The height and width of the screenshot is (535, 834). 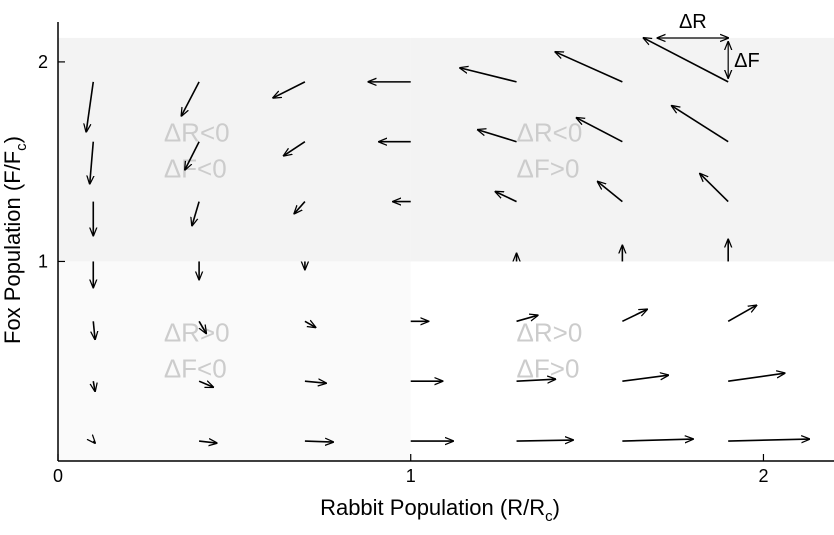 What do you see at coordinates (693, 22) in the screenshot?
I see `legend-dr-label: ΔR` at bounding box center [693, 22].